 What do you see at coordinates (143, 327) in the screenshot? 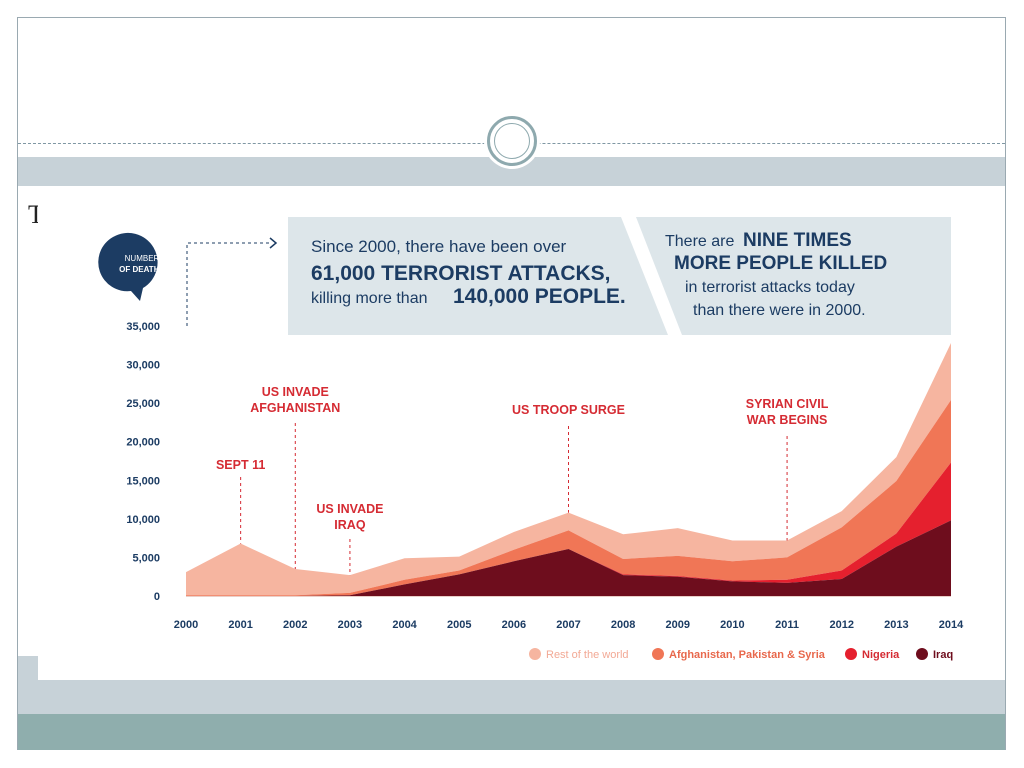
I see `y-tick-label: 35,000` at bounding box center [143, 327].